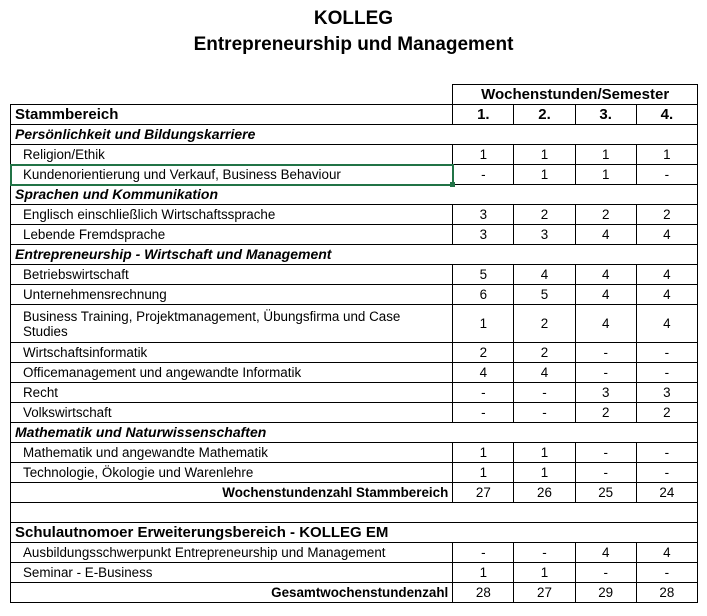  I want to click on hours-cell-semester-3: 25, so click(605, 492).